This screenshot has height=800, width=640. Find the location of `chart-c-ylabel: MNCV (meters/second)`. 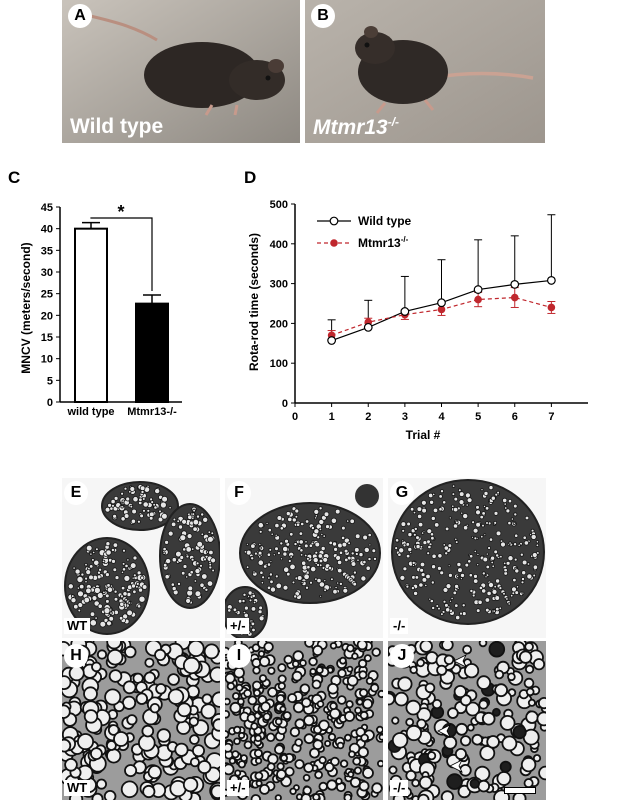

chart-c-ylabel: MNCV (meters/second) is located at coordinates (26, 307).